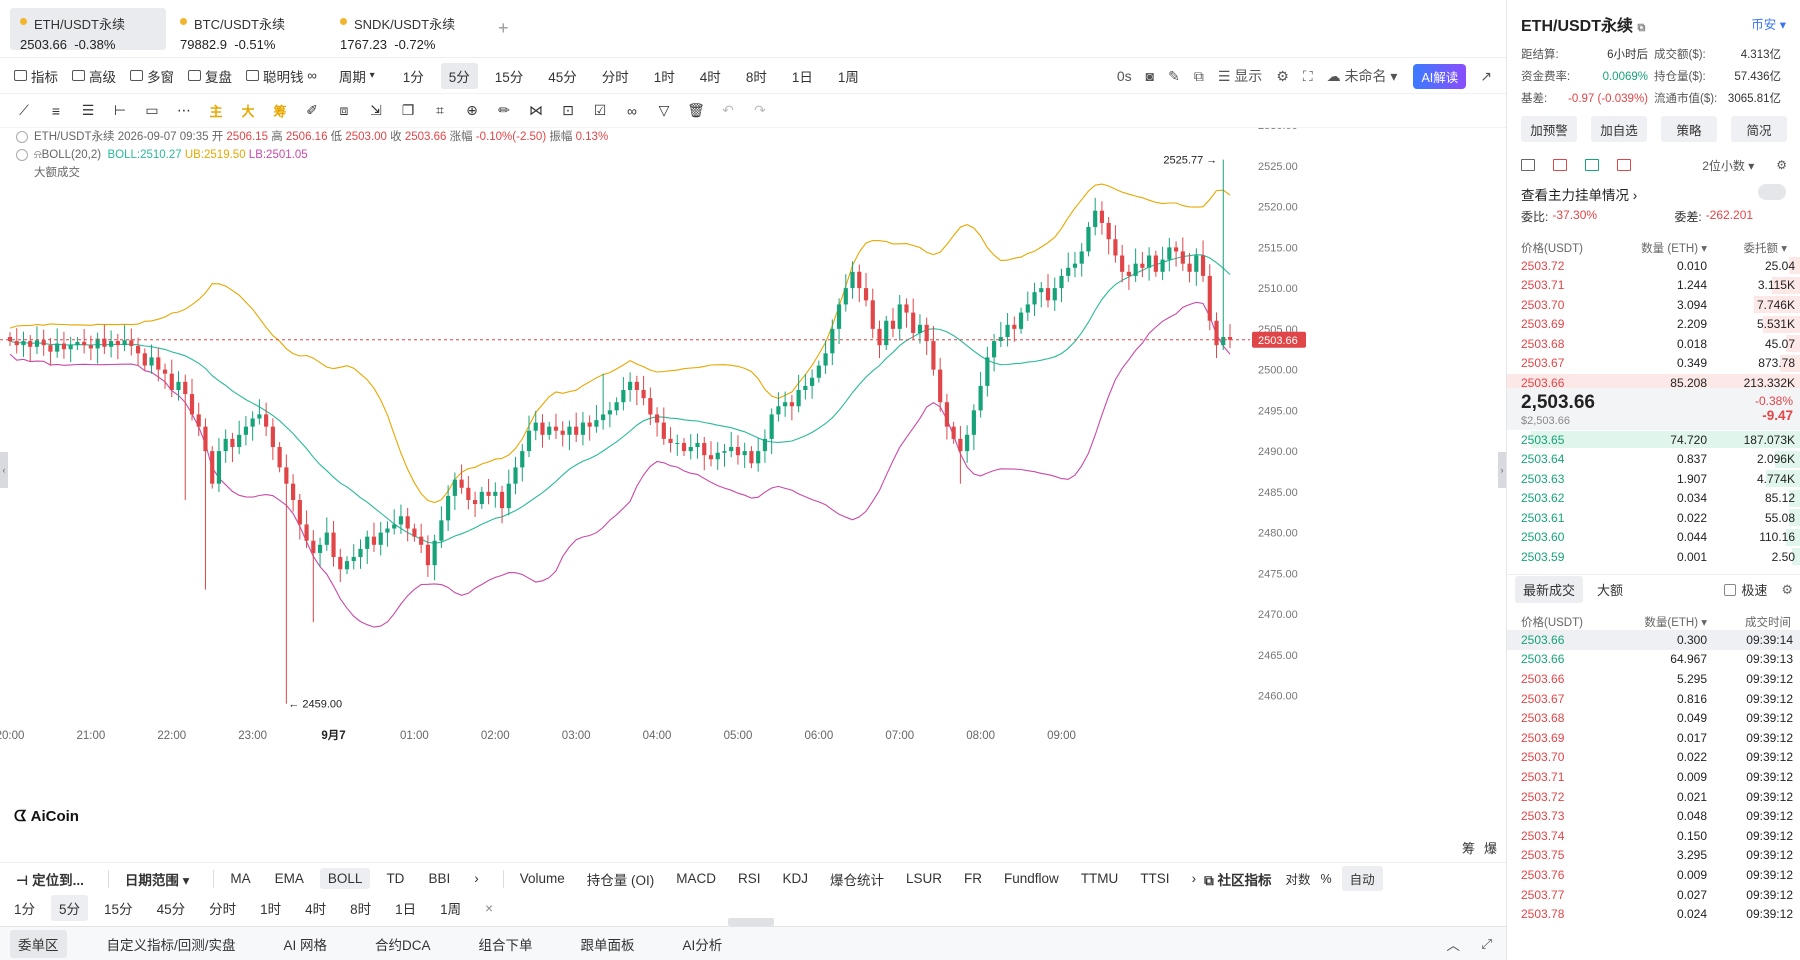  Describe the element at coordinates (248, 30) in the screenshot. I see `tab-btc: BTC/USDT永续 79882.9 -0.51%` at that location.